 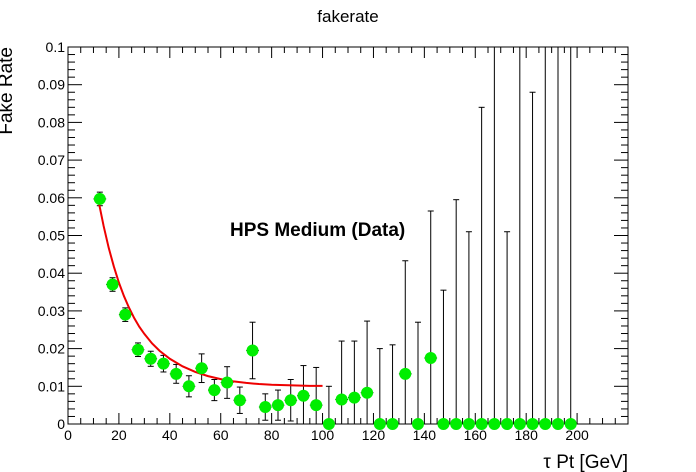 I want to click on y-tick-label: 0, so click(x=61, y=424).